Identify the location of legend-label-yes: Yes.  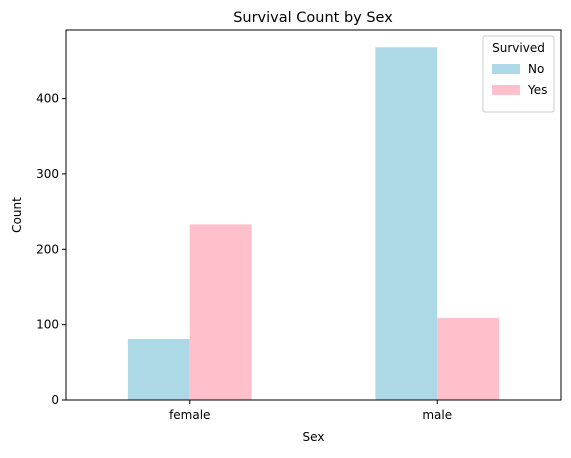
(537, 90).